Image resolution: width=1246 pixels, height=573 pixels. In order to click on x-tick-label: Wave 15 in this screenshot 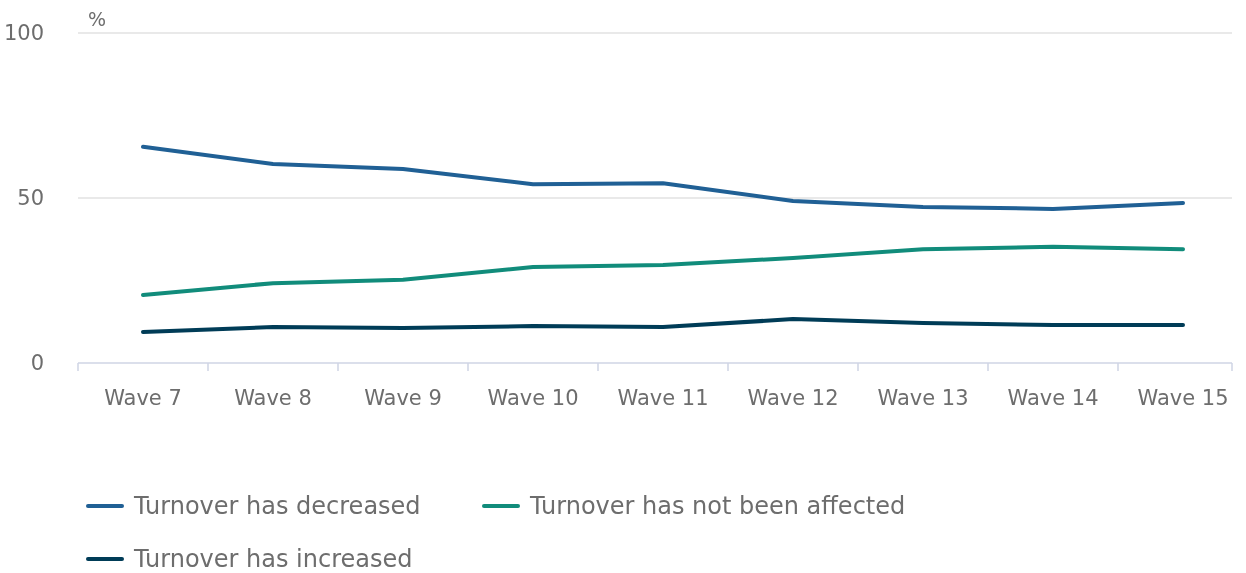, I will do `click(1183, 398)`.